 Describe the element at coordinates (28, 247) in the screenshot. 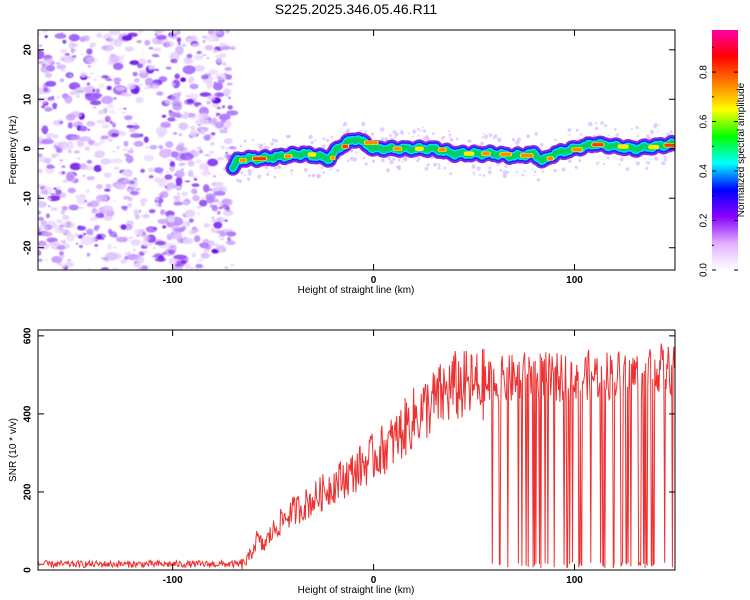

I see `spectrogram-ytick-label: -20` at that location.